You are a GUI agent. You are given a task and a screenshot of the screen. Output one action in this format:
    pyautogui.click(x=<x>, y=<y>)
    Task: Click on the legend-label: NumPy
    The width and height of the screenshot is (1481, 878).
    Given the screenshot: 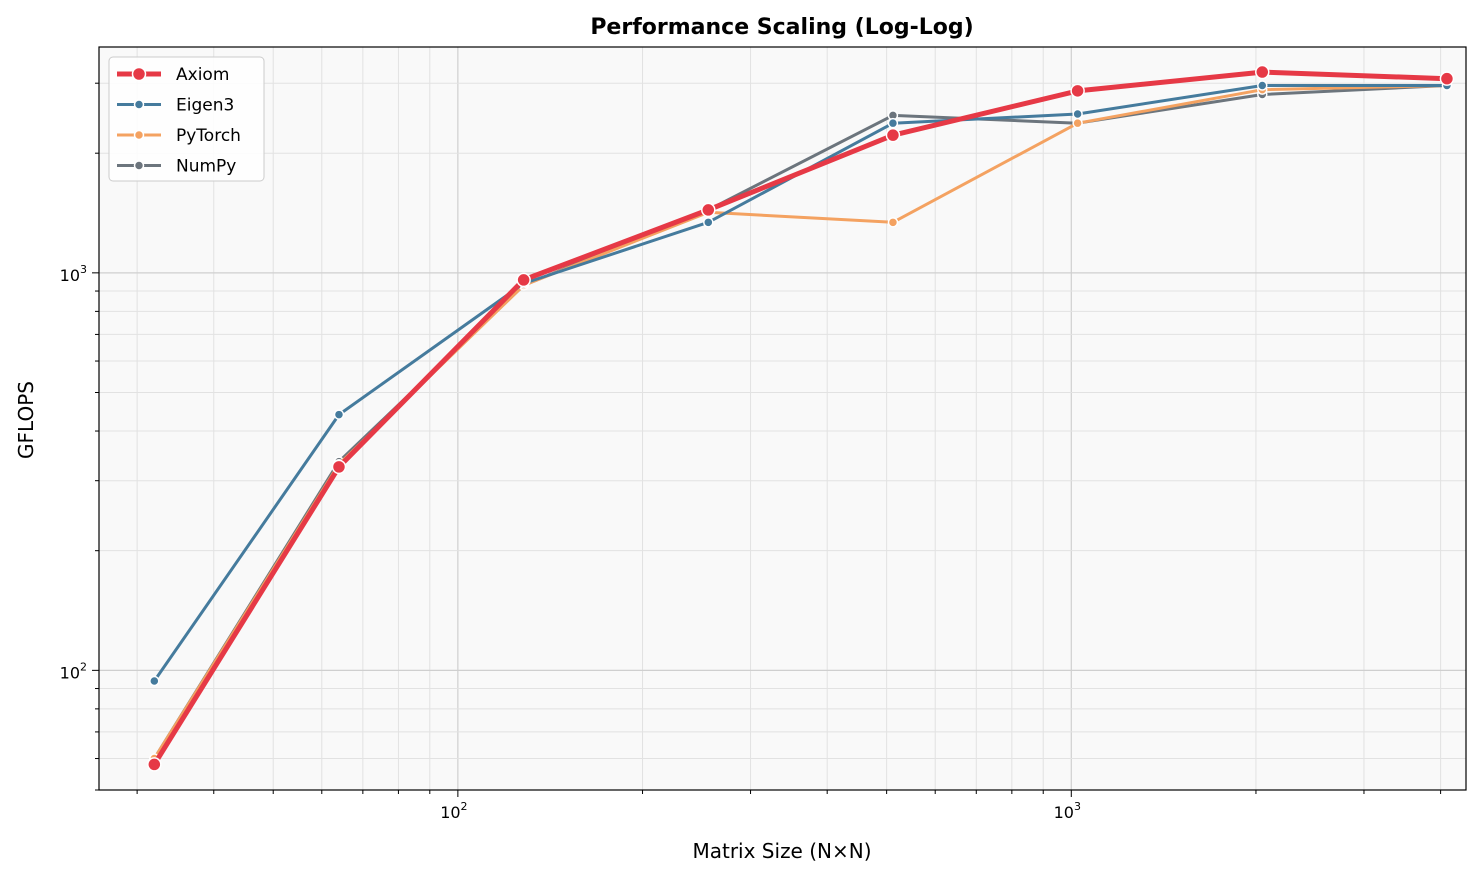 What is the action you would take?
    pyautogui.click(x=206, y=167)
    